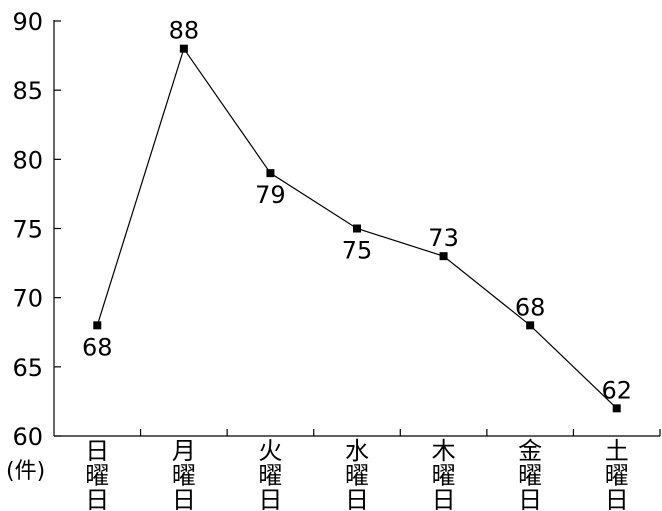 Image resolution: width=662 pixels, height=511 pixels. I want to click on y-tick-label: 60, so click(27, 437).